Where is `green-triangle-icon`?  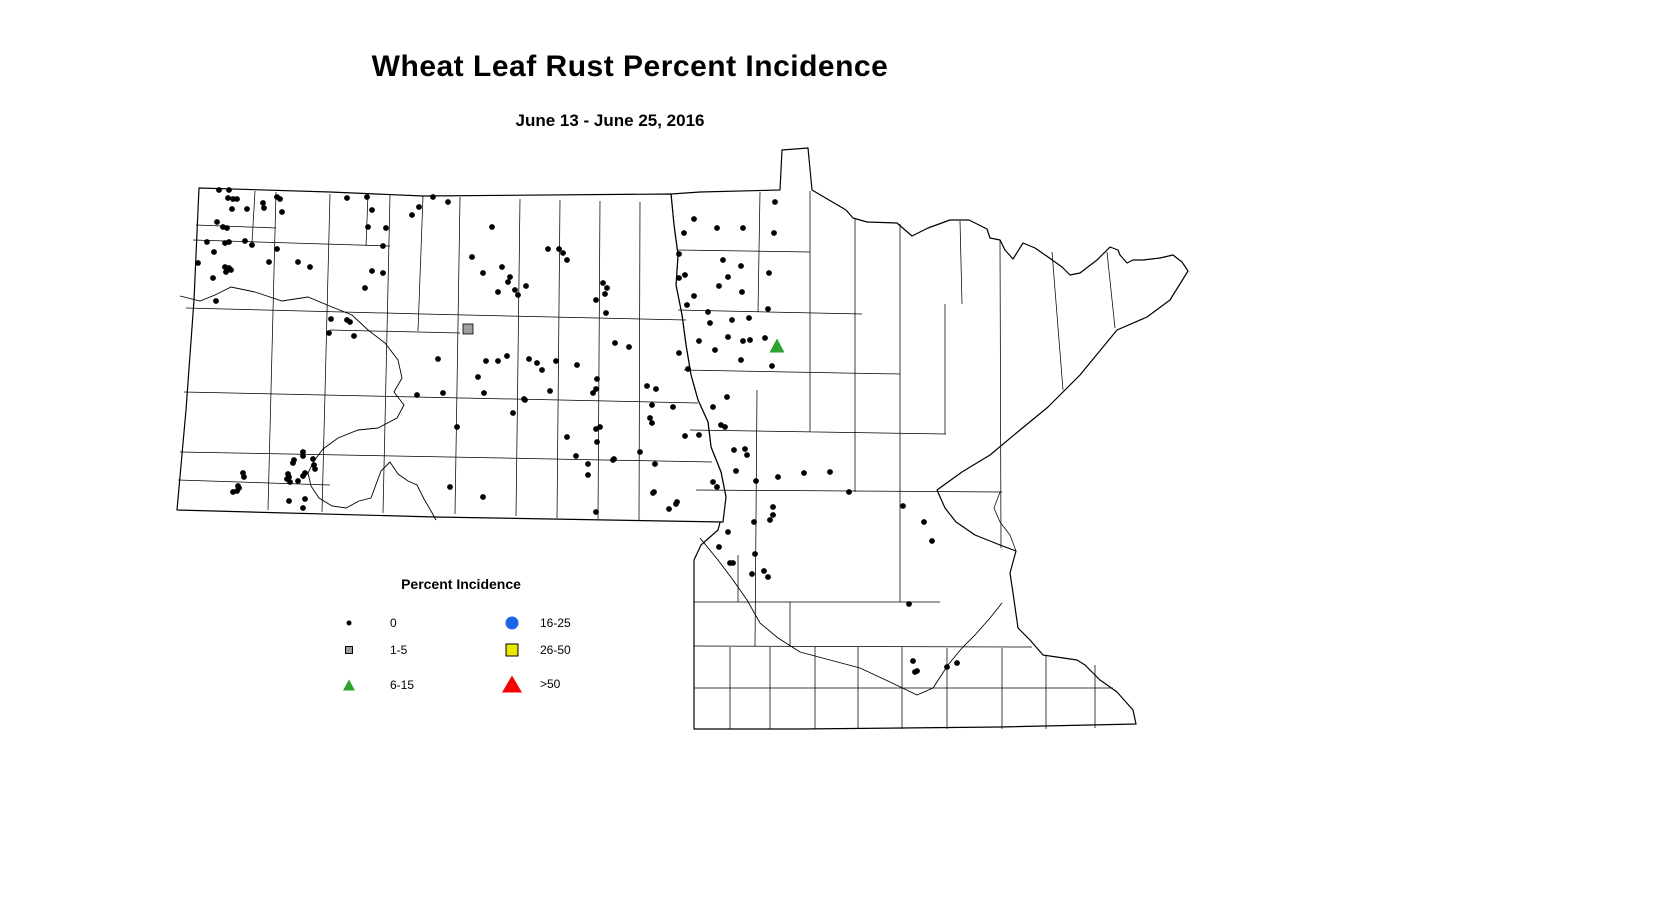
green-triangle-icon is located at coordinates (349, 685).